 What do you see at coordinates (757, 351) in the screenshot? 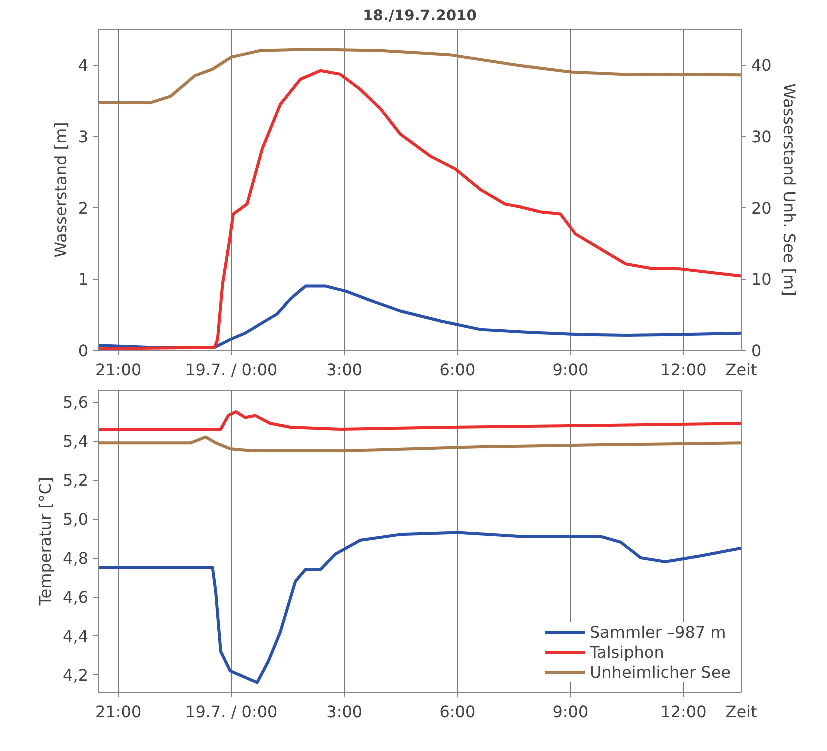
I see `y2-tick-label: 0` at bounding box center [757, 351].